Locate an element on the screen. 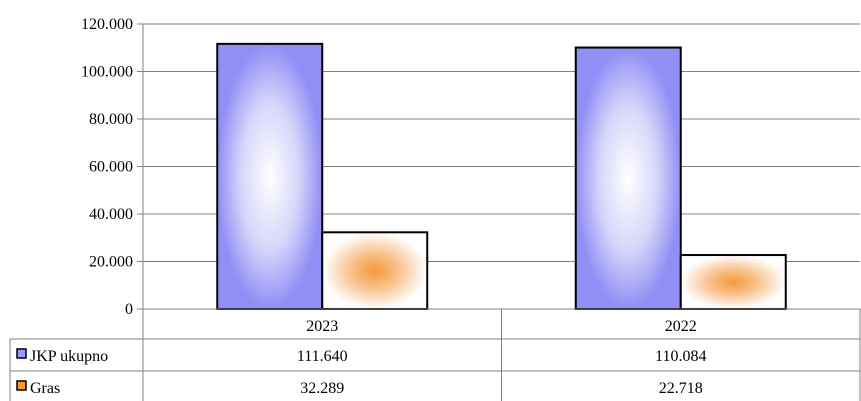 The image size is (861, 401). legend-label: Gras is located at coordinates (45, 388).